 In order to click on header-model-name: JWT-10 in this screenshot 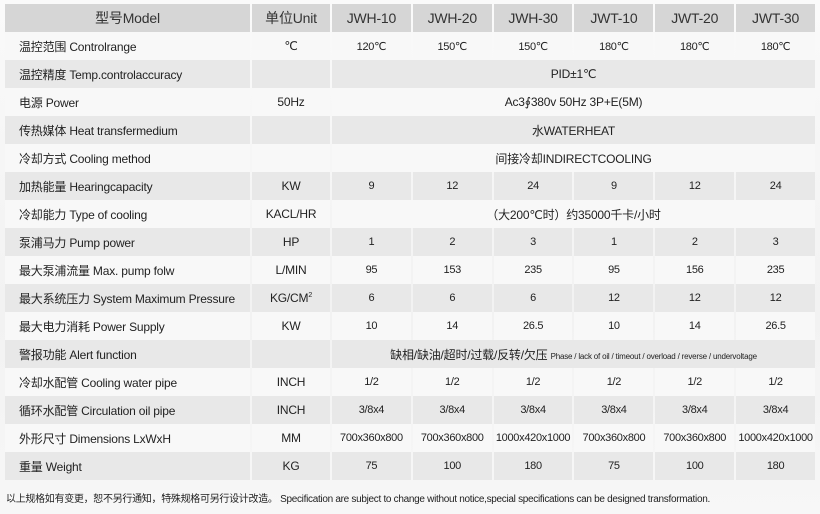, I will do `click(614, 18)`.